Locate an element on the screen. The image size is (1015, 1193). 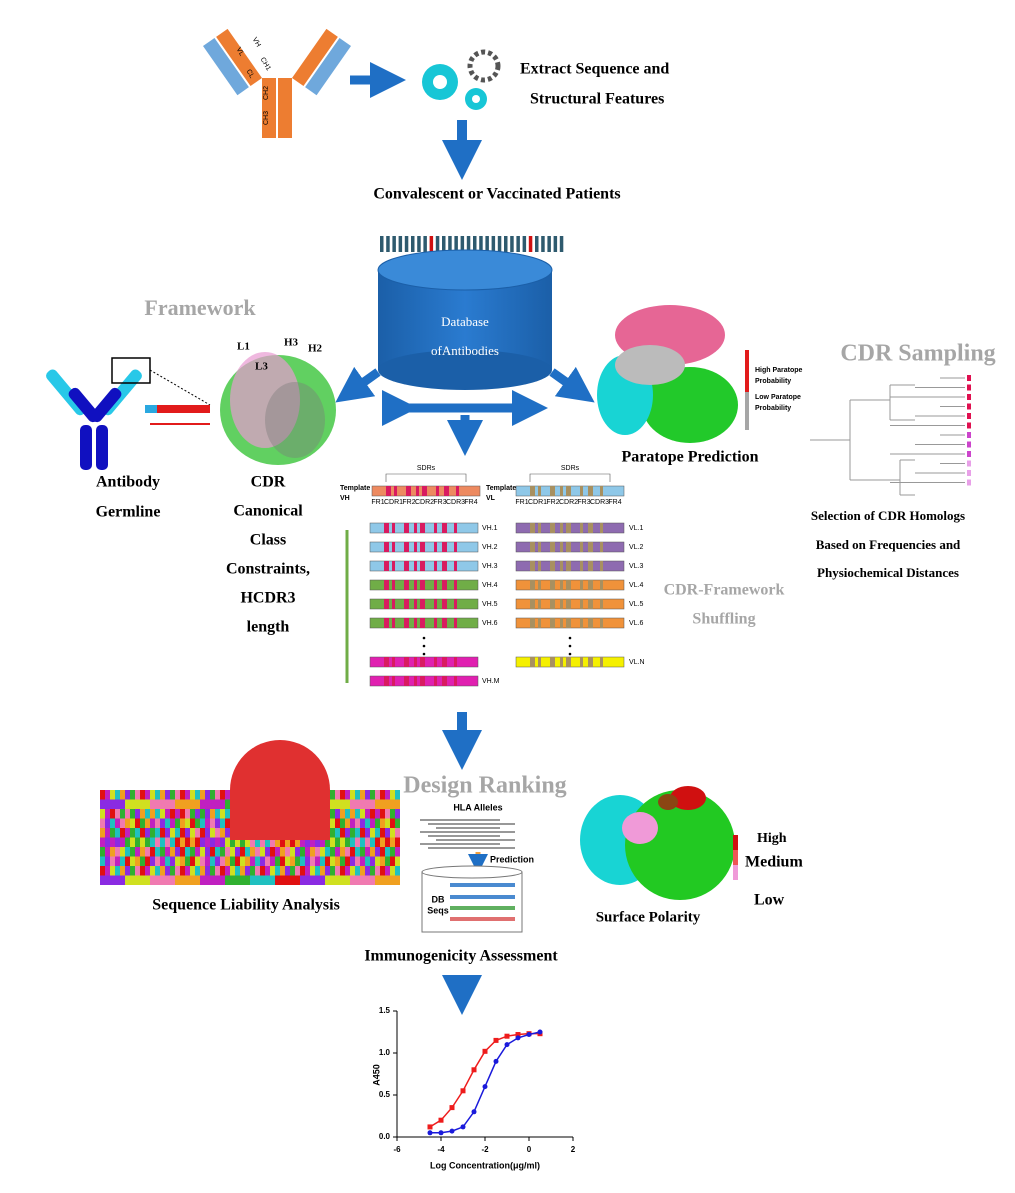
sdrs-label: SDRs is located at coordinates (426, 468).